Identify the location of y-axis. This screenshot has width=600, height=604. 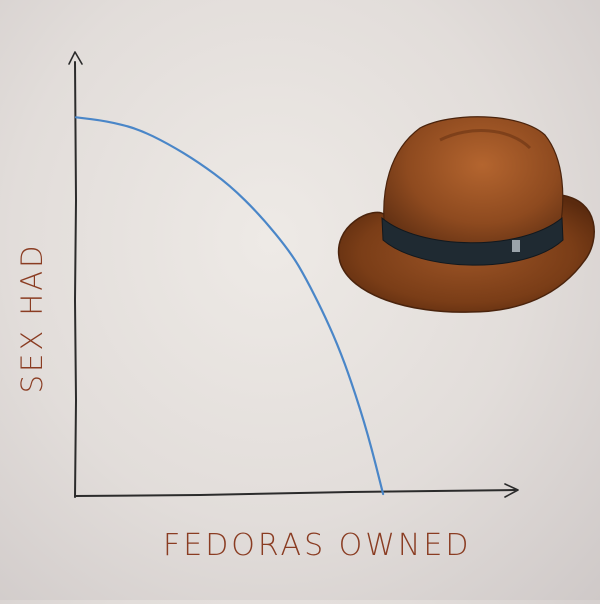
(75, 279).